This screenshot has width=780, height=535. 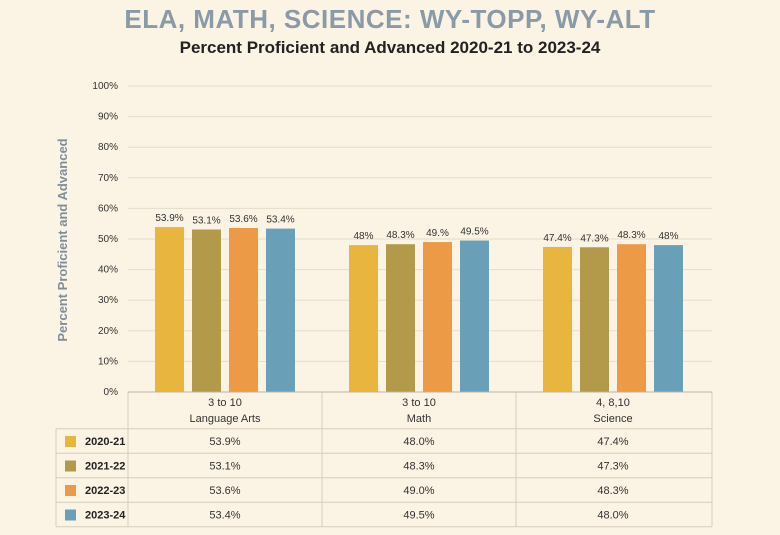 I want to click on y-axis-label: Percent Proficient and Advanced, so click(x=62, y=239).